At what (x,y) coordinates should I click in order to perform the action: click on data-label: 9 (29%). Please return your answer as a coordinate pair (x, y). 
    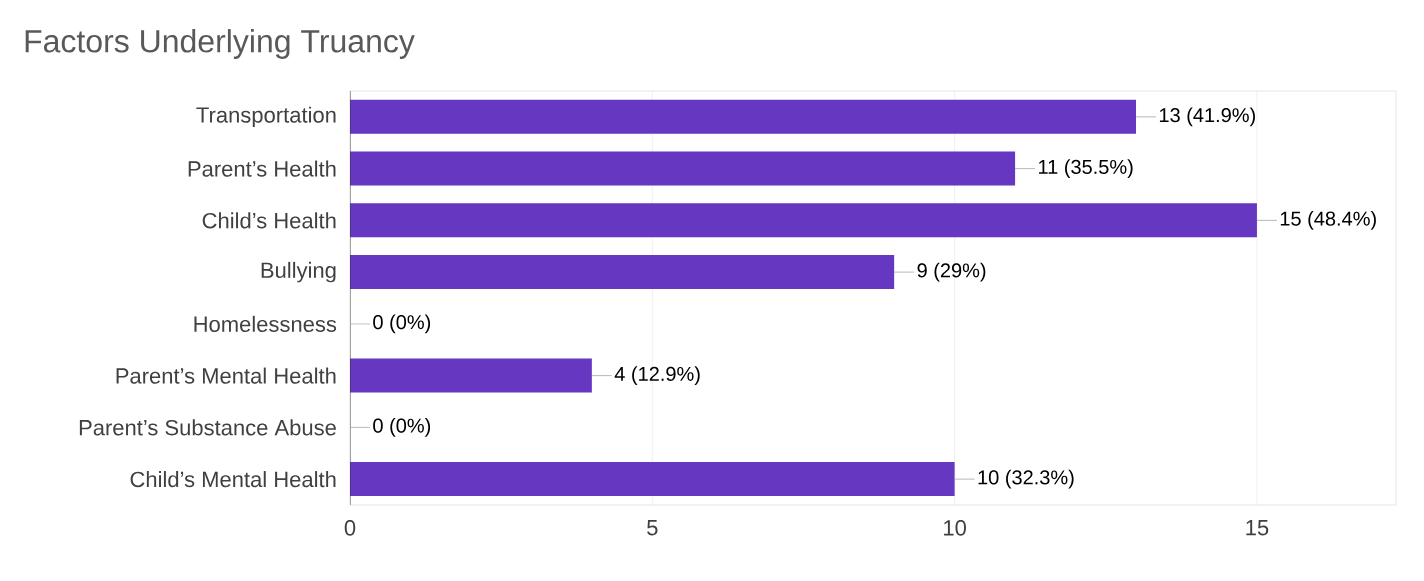
    Looking at the image, I should click on (951, 272).